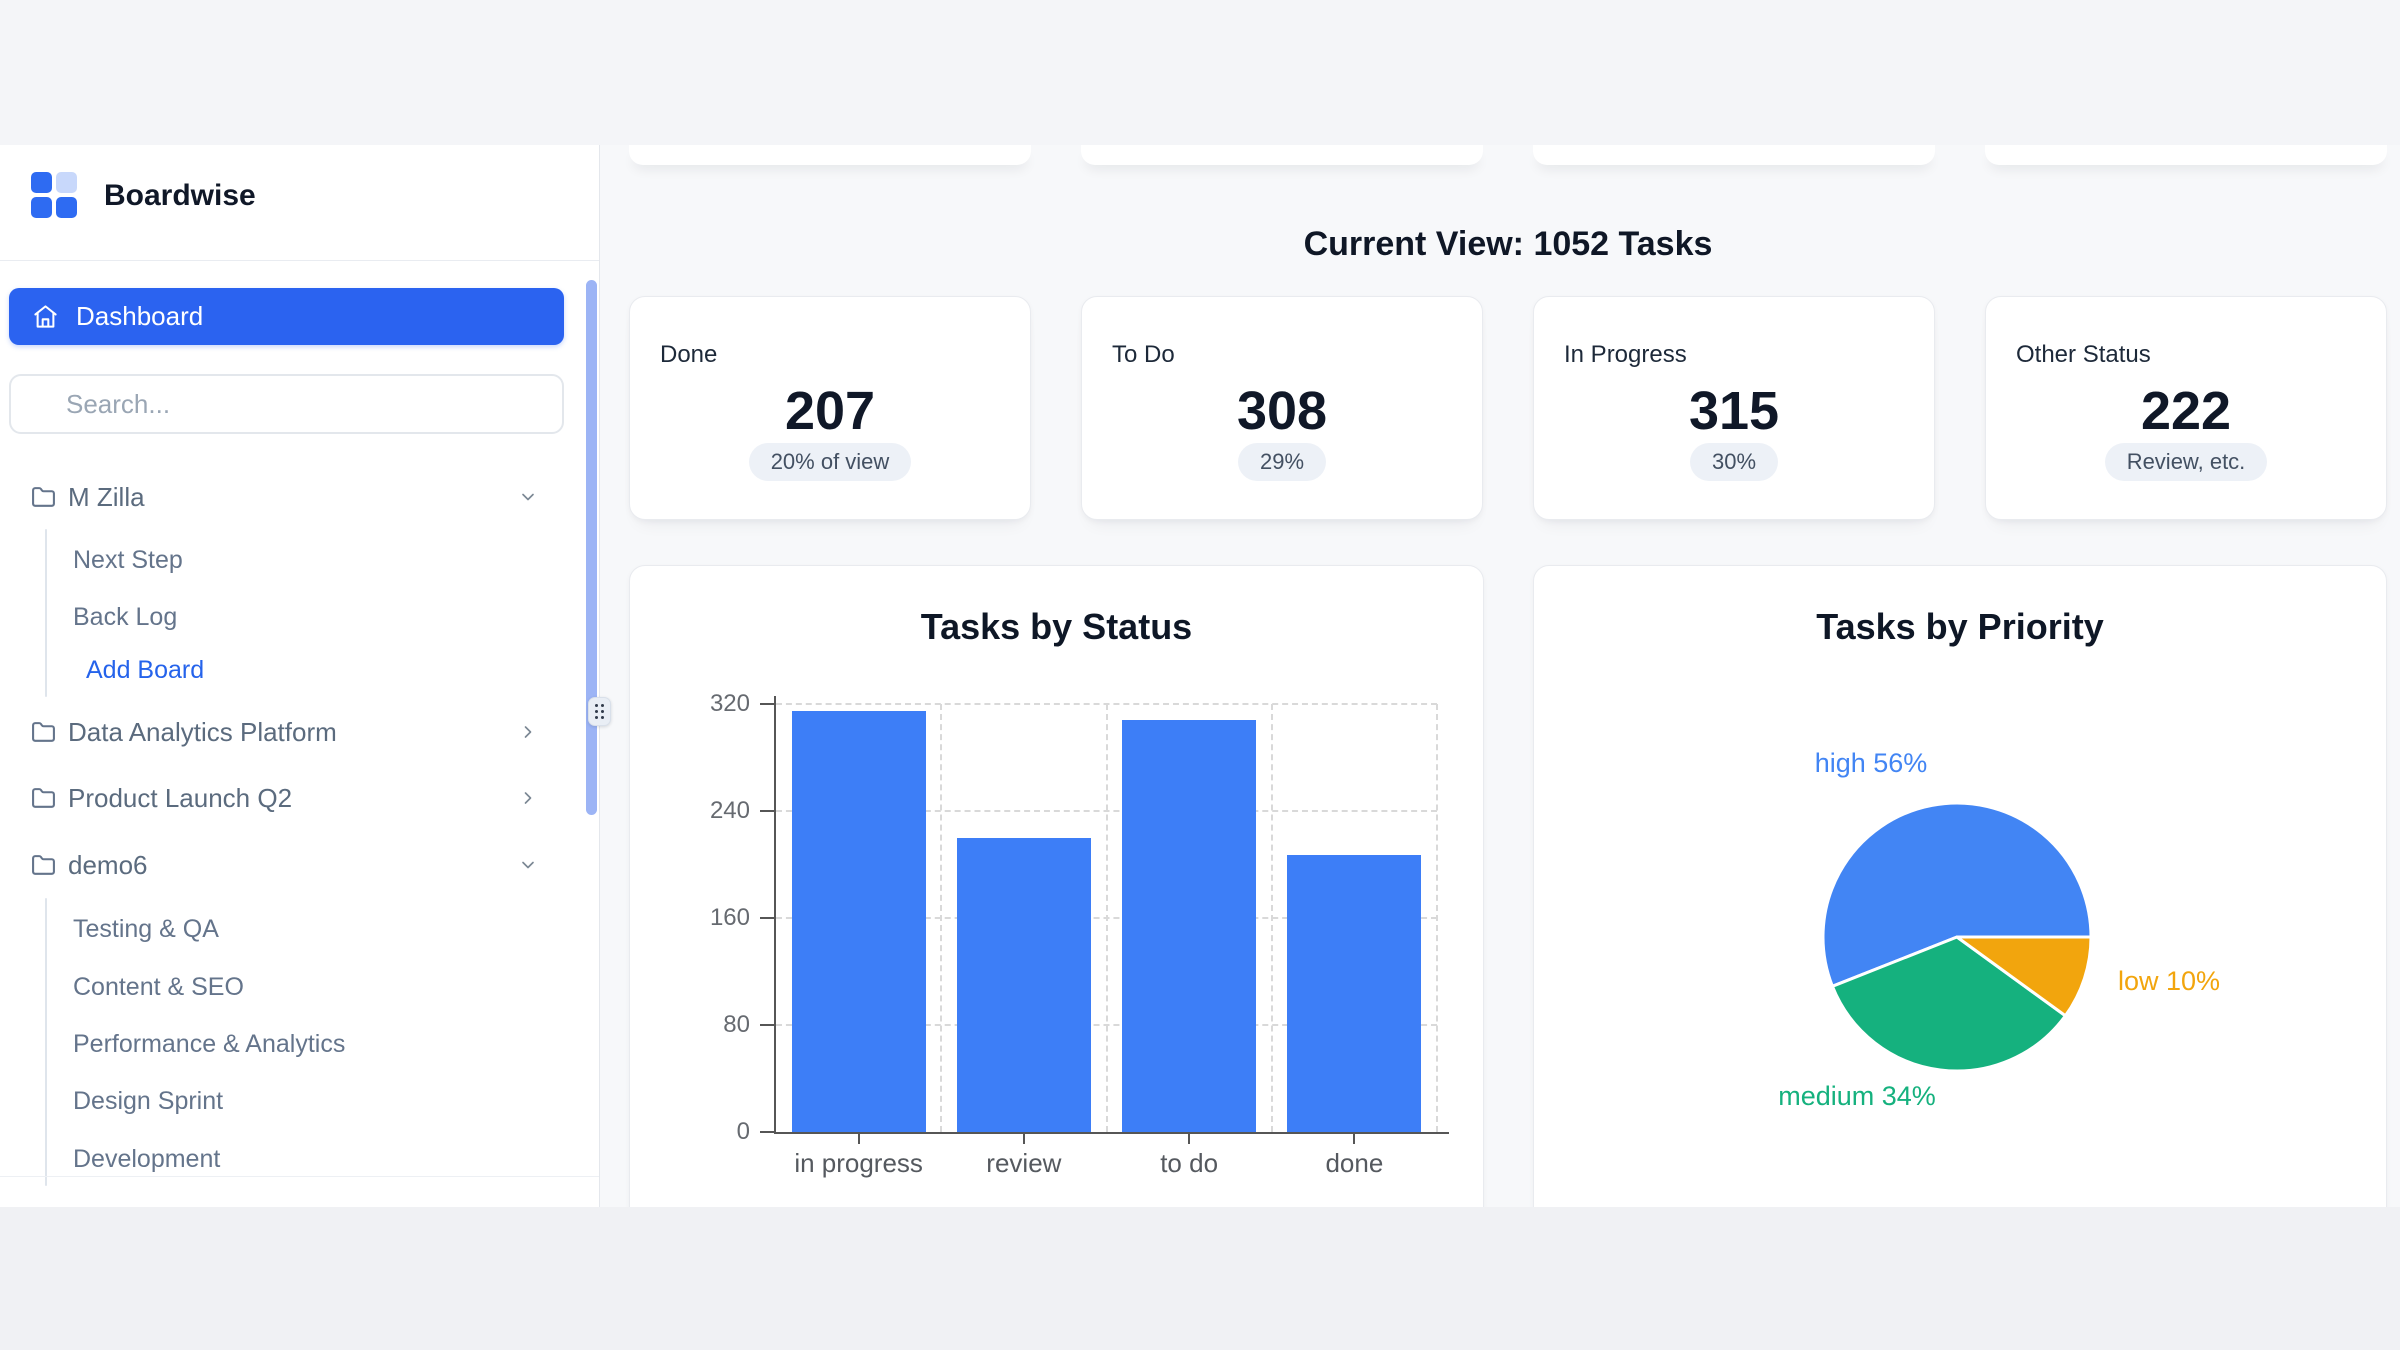 This screenshot has width=2400, height=1350. What do you see at coordinates (299, 1159) in the screenshot?
I see `sidebar-board-development: Development` at bounding box center [299, 1159].